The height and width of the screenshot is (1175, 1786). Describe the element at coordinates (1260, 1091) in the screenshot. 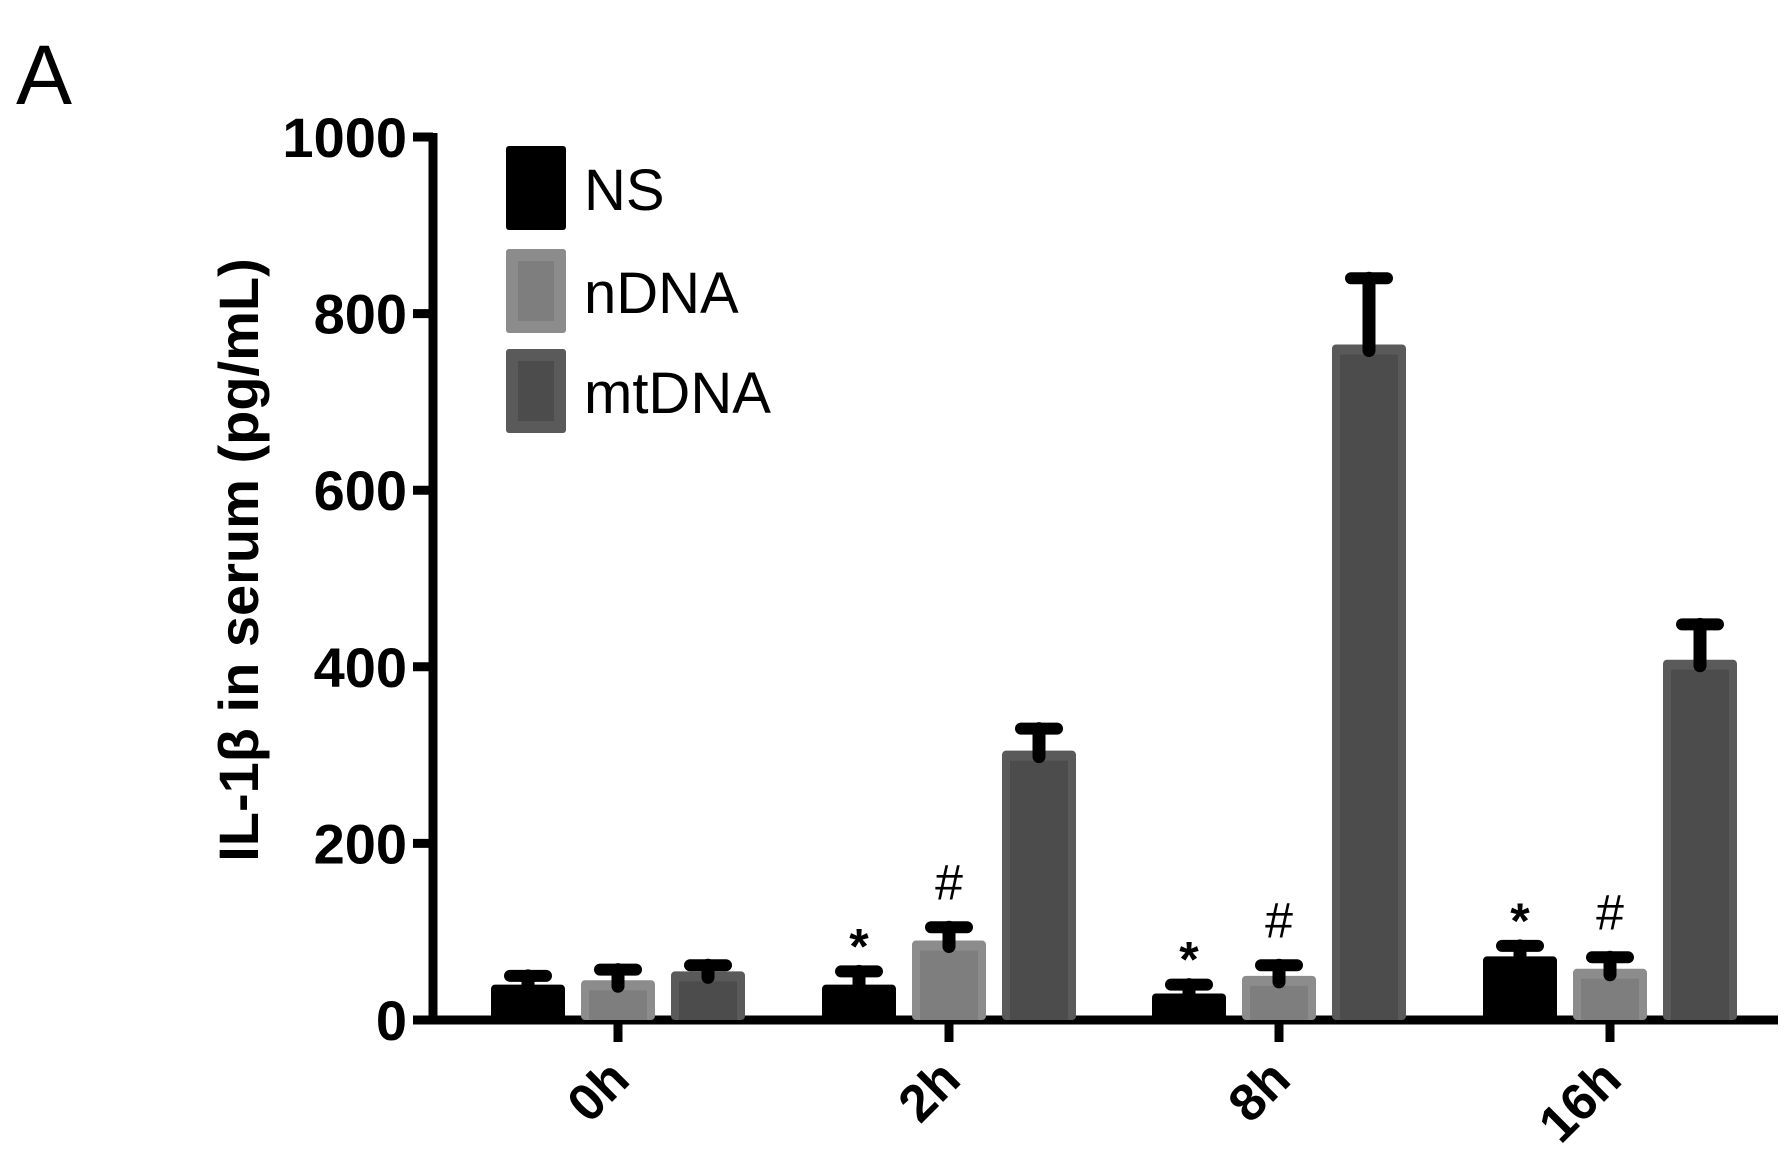

I see `x-tick-label: 8h` at that location.